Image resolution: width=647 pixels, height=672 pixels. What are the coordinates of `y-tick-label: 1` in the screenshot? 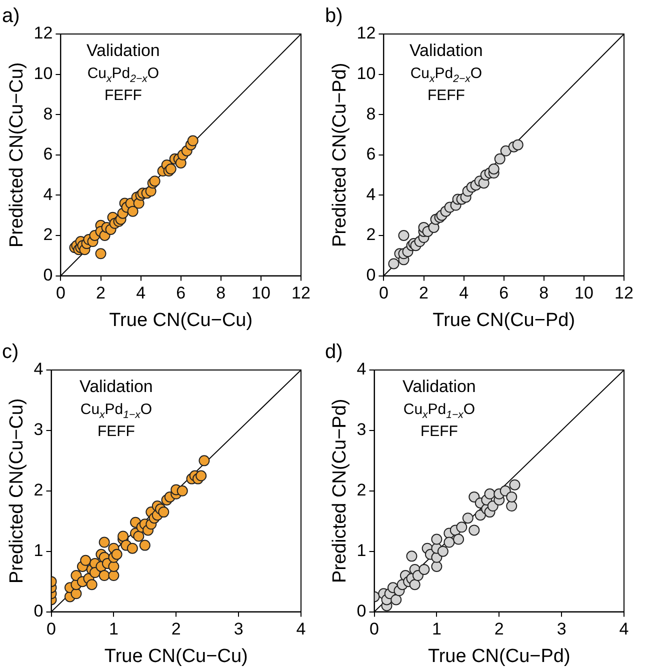 It's located at (39, 550).